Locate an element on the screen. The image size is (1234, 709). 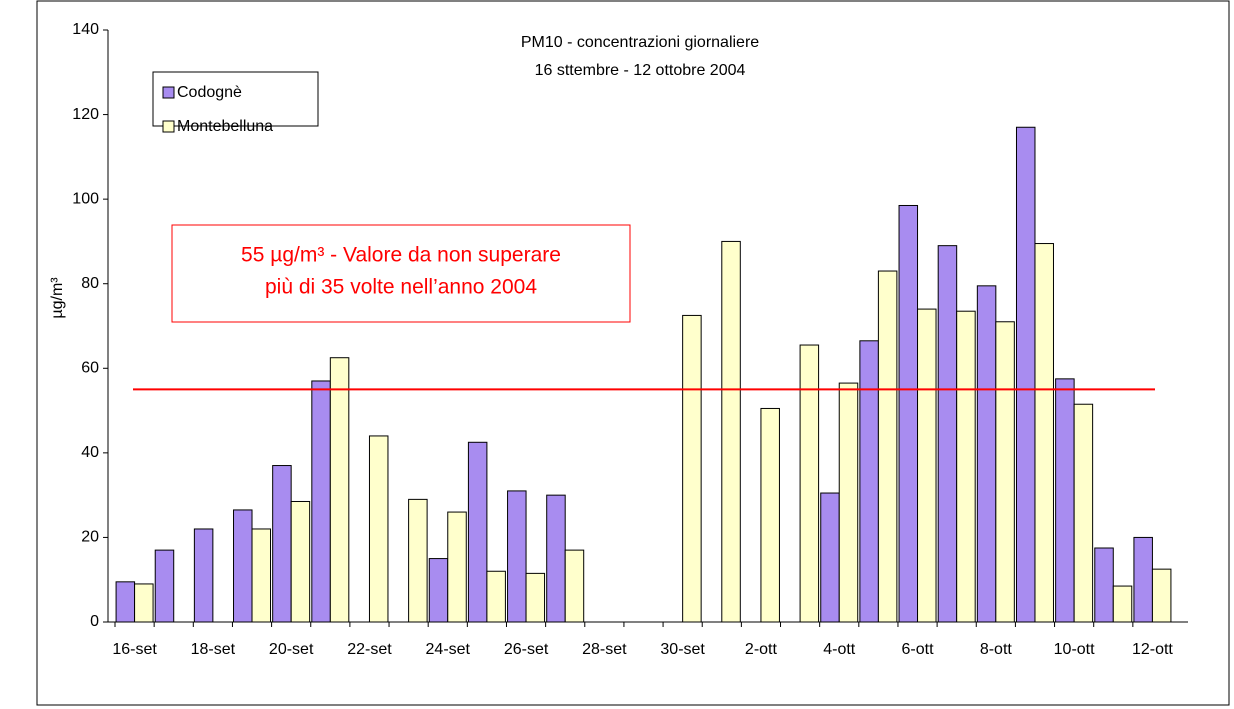
x-tick-label: 12-ott is located at coordinates (1152, 649).